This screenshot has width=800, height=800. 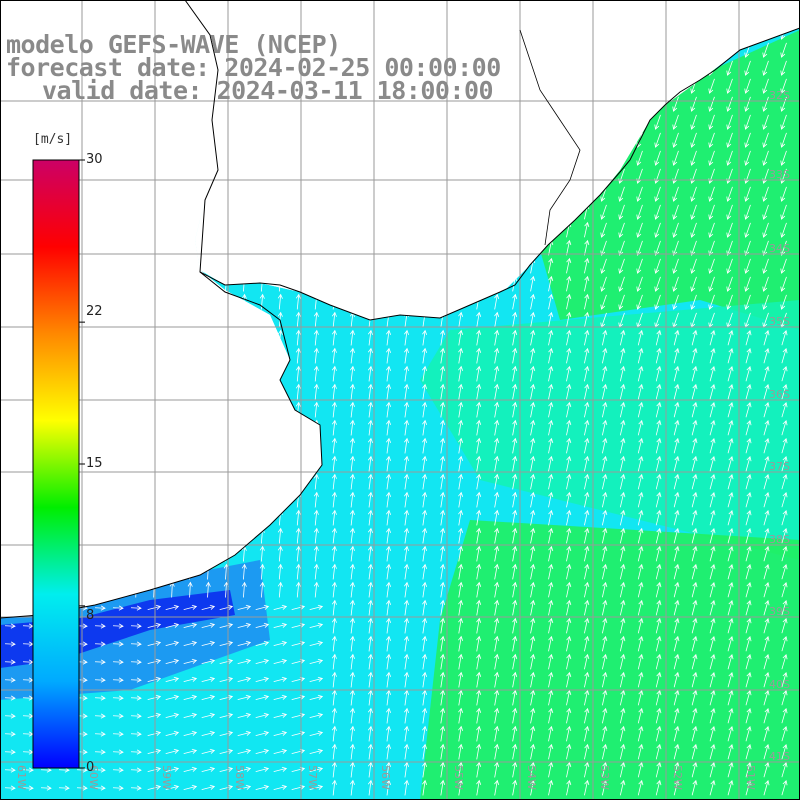 What do you see at coordinates (268, 90) in the screenshot?
I see `valid-date: valid date: 2024-03-11 18:00:00` at bounding box center [268, 90].